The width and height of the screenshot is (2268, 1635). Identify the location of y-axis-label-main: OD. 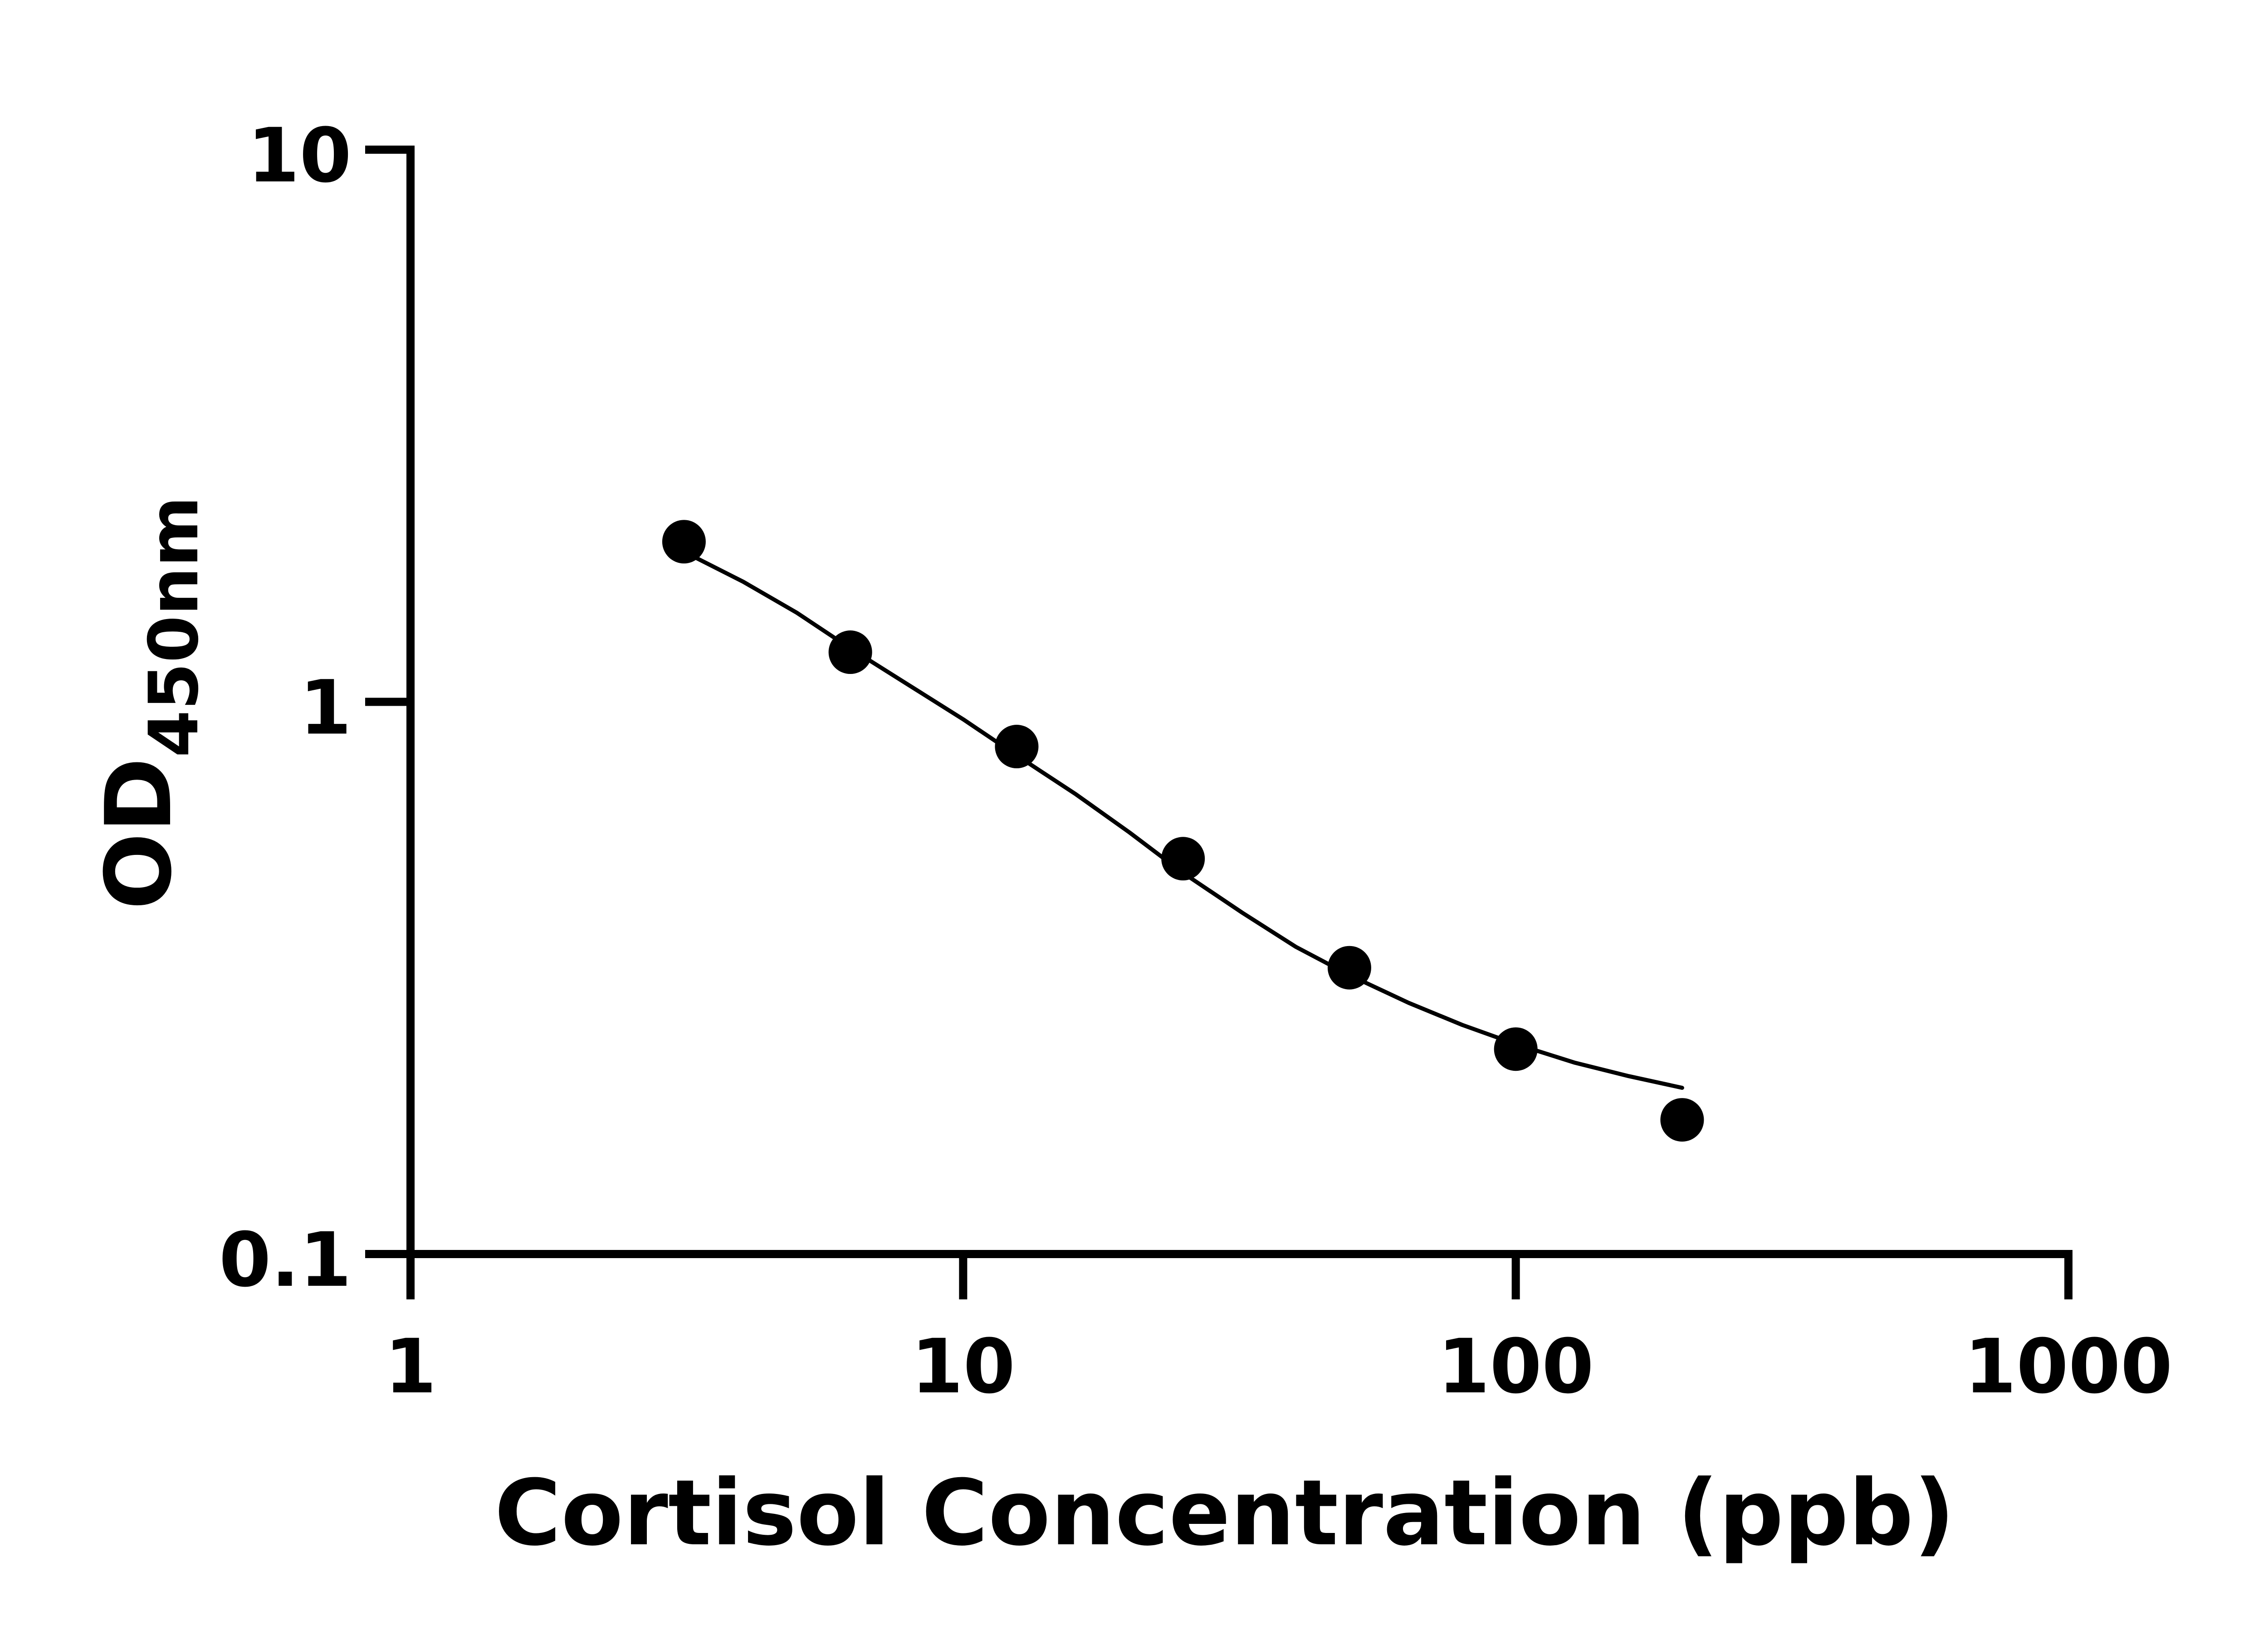
(139, 834).